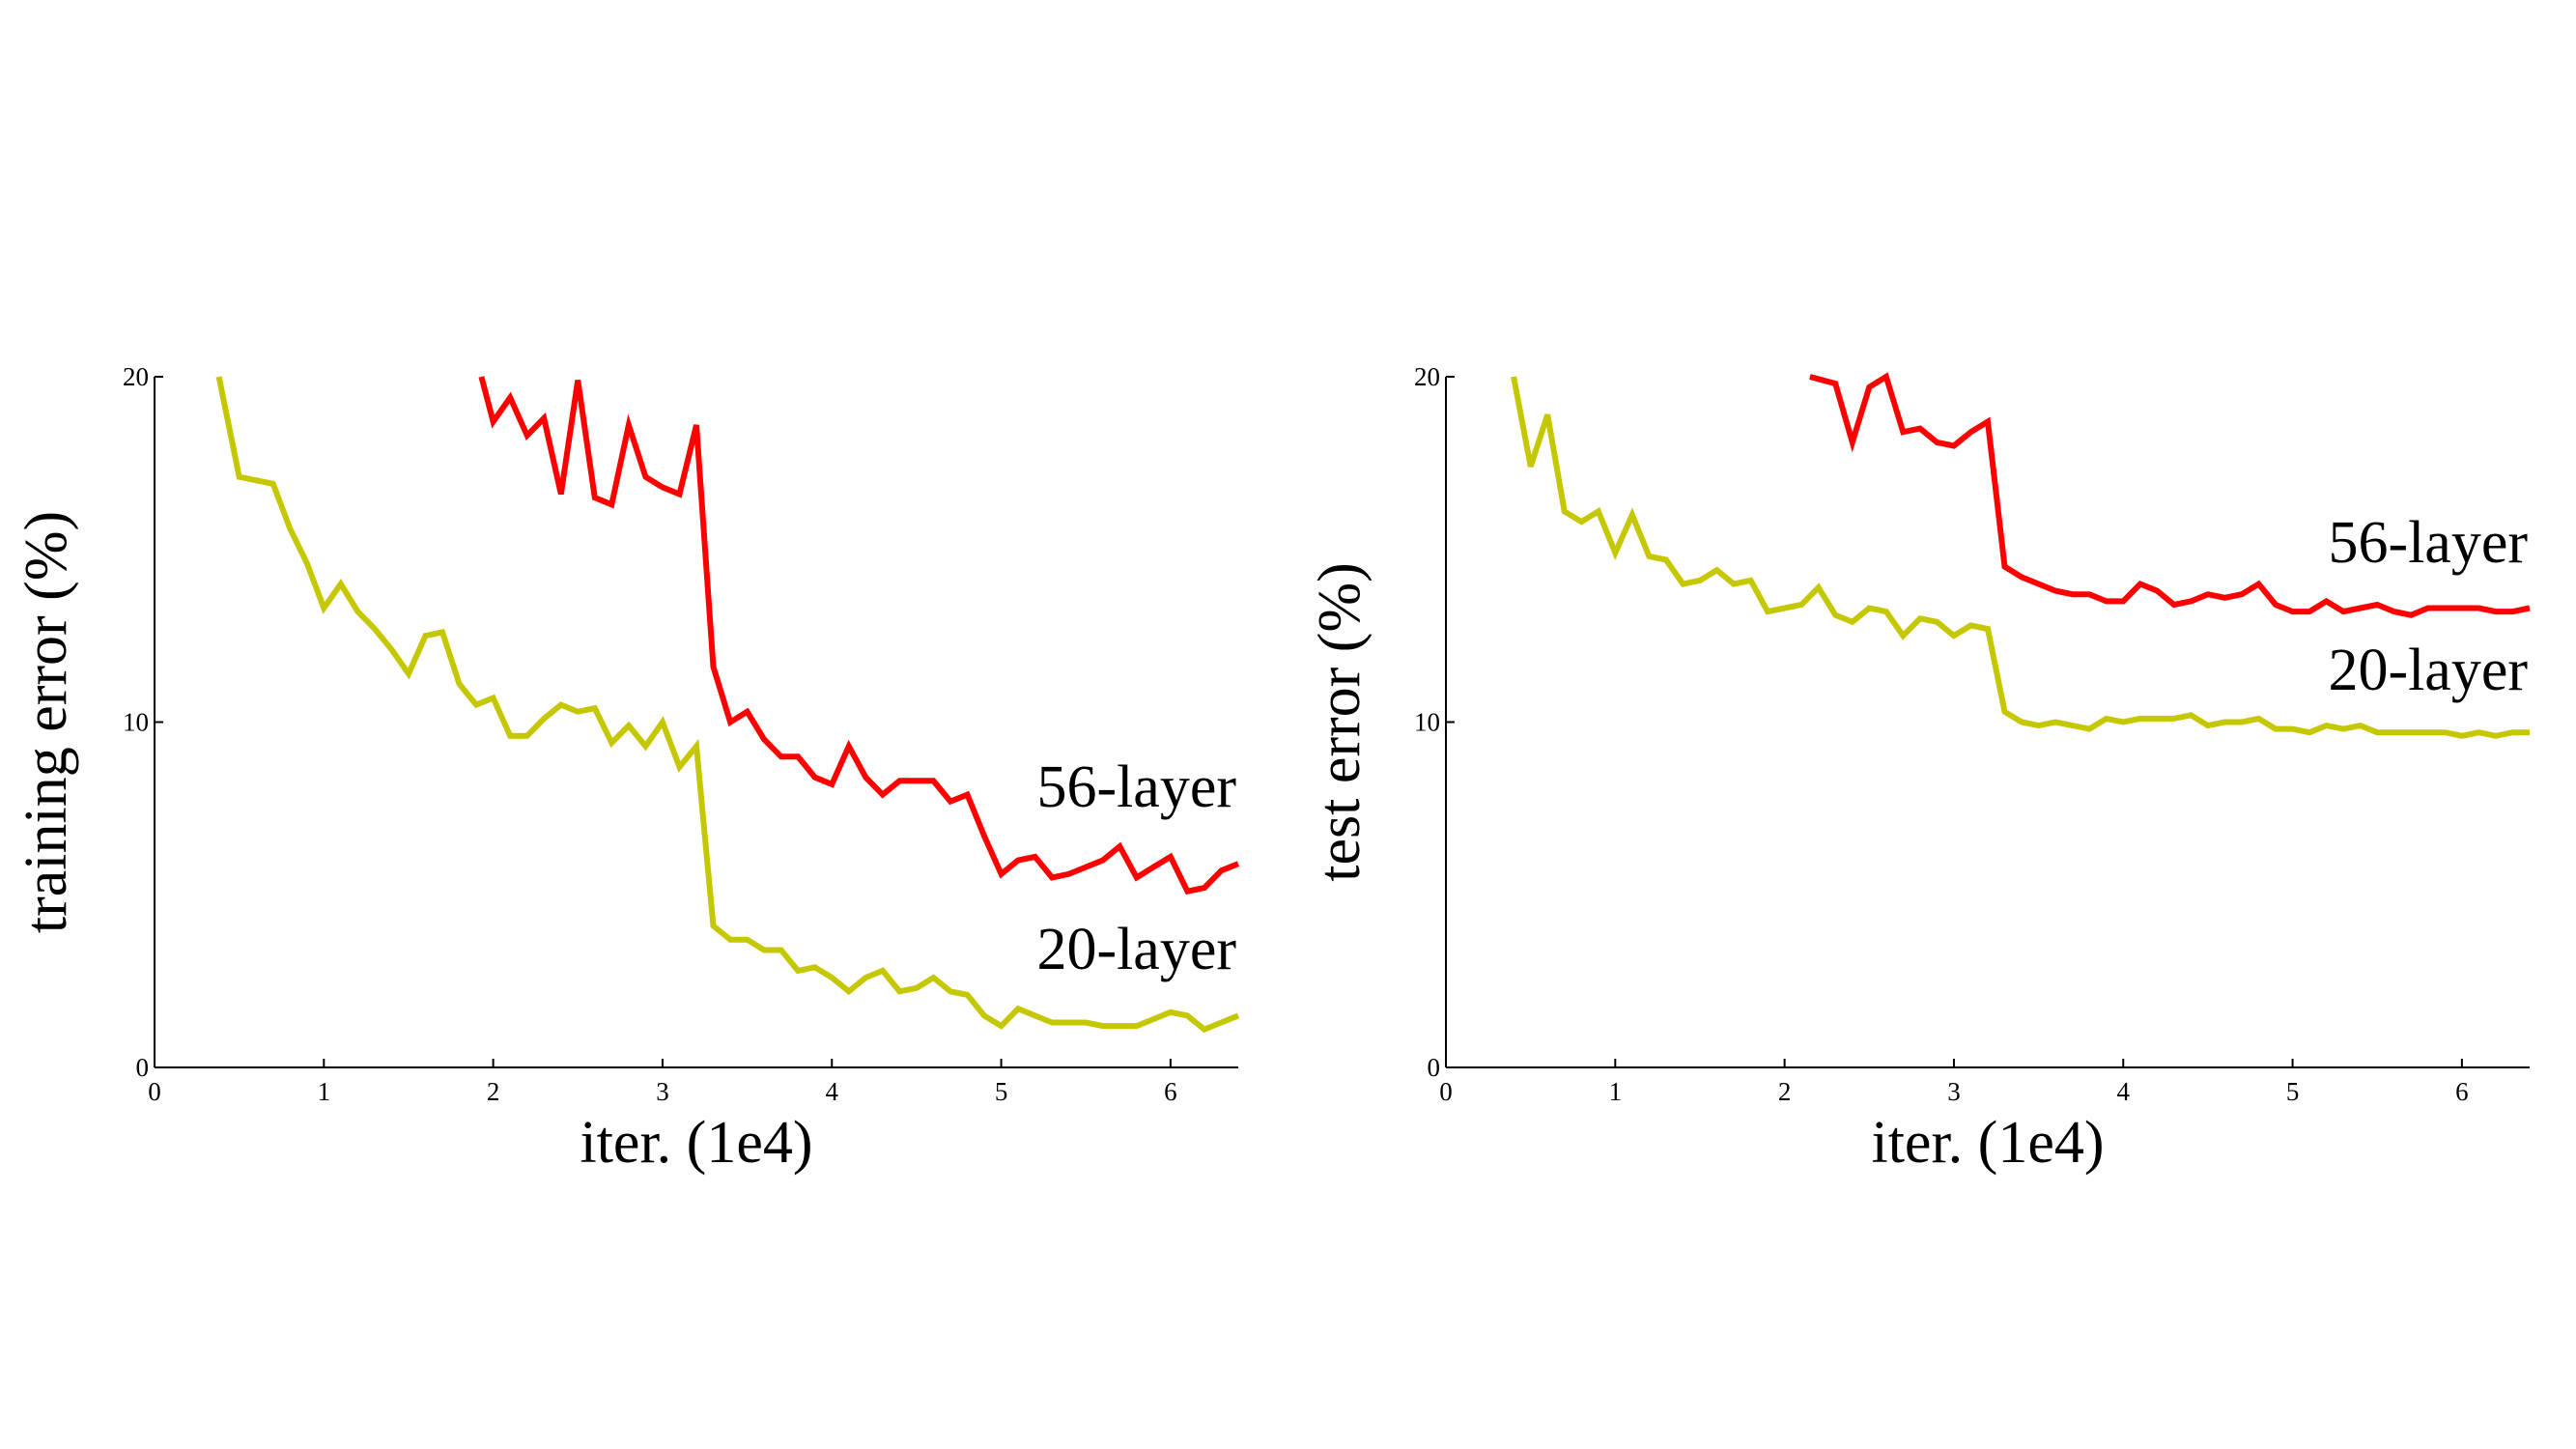 The image size is (2576, 1449). I want to click on y-axis-label: test error (%), so click(1340, 722).